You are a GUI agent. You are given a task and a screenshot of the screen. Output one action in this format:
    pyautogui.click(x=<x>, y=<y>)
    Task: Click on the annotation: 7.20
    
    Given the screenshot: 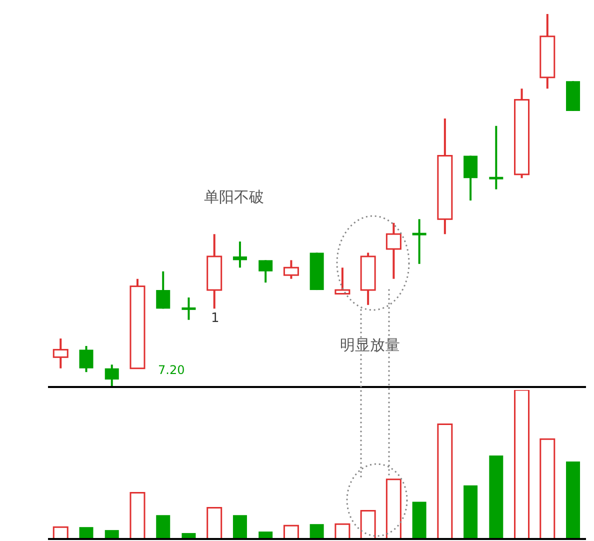 What is the action you would take?
    pyautogui.click(x=171, y=370)
    